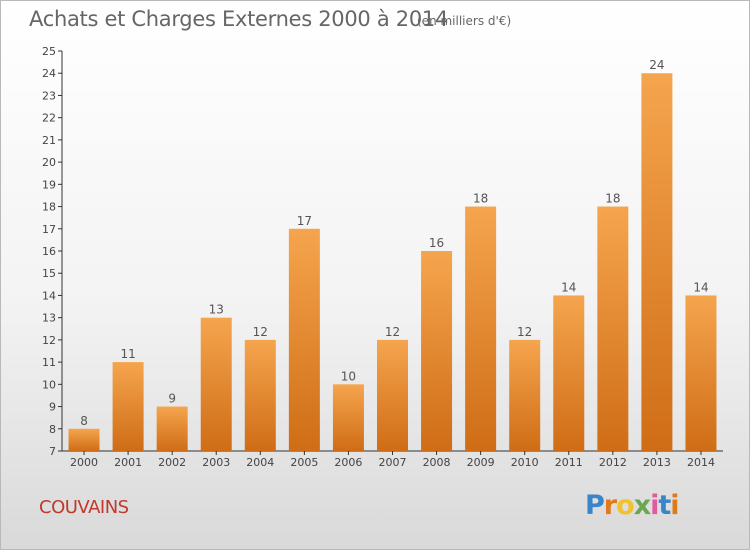 This screenshot has width=750, height=550. I want to click on y-tick-label: 16, so click(49, 251).